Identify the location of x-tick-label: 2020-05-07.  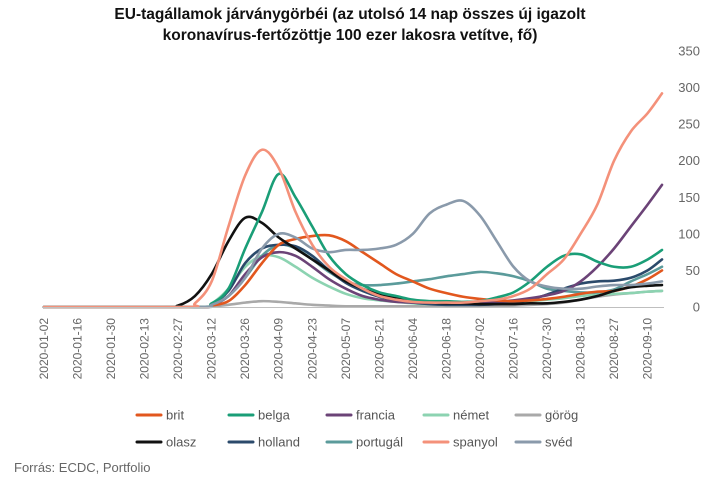
(346, 349).